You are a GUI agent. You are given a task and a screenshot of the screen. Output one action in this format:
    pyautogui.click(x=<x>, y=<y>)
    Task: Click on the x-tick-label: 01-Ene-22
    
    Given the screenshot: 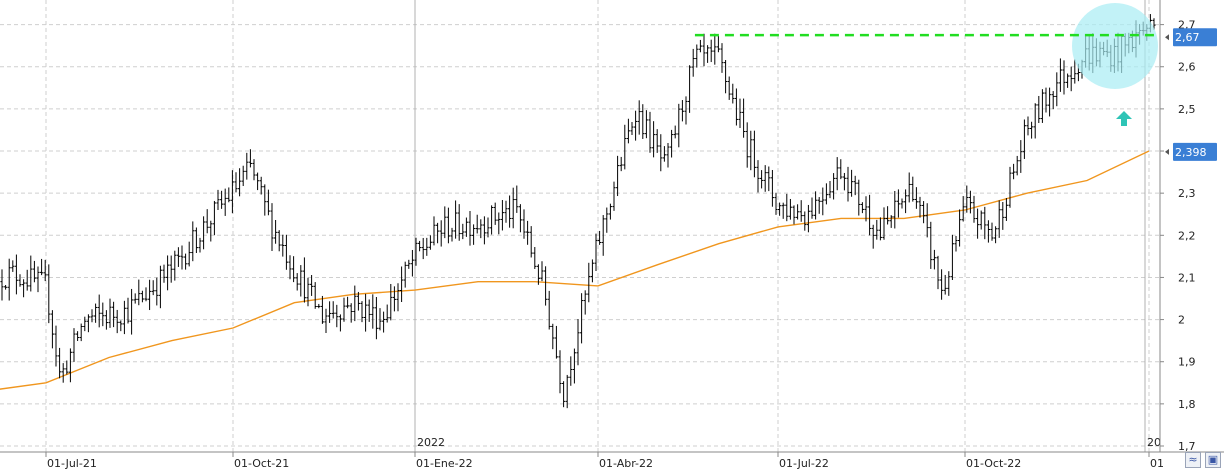 What is the action you would take?
    pyautogui.click(x=444, y=463)
    